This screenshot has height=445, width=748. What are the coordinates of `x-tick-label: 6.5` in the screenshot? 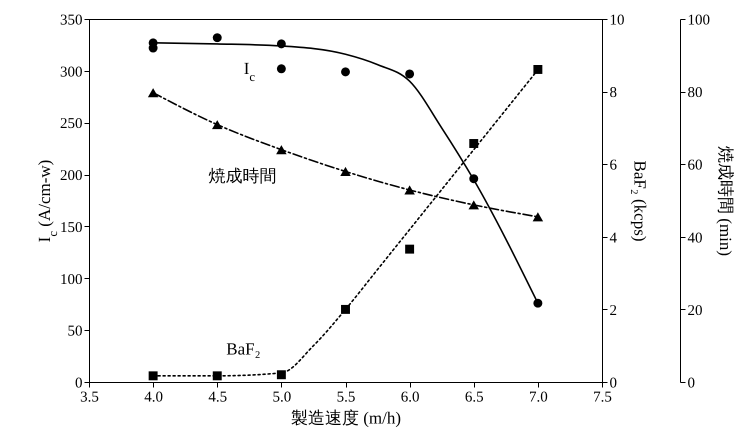 It's located at (474, 398).